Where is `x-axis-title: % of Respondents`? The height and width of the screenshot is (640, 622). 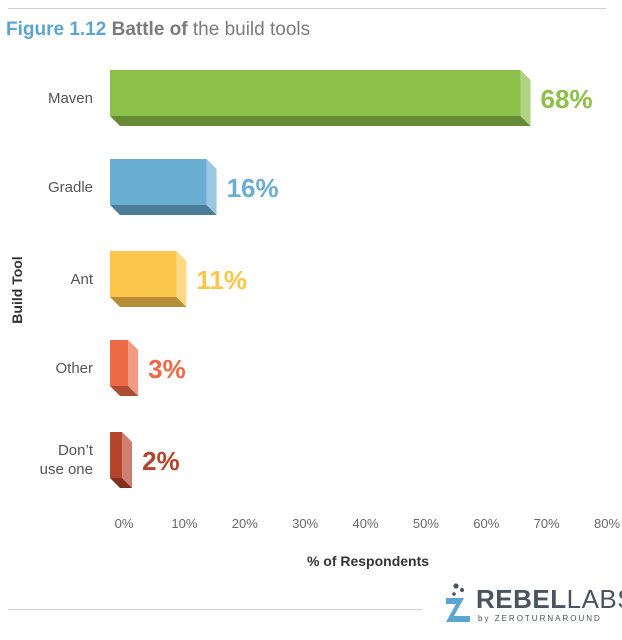 x-axis-title: % of Respondents is located at coordinates (368, 561).